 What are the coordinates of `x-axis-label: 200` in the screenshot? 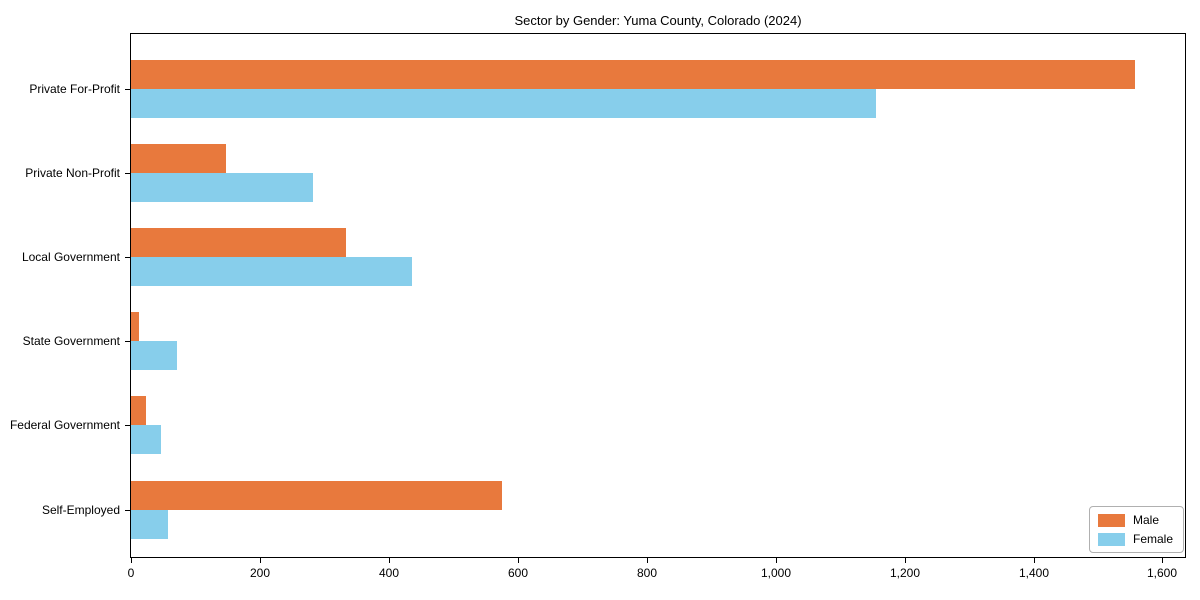 It's located at (260, 573).